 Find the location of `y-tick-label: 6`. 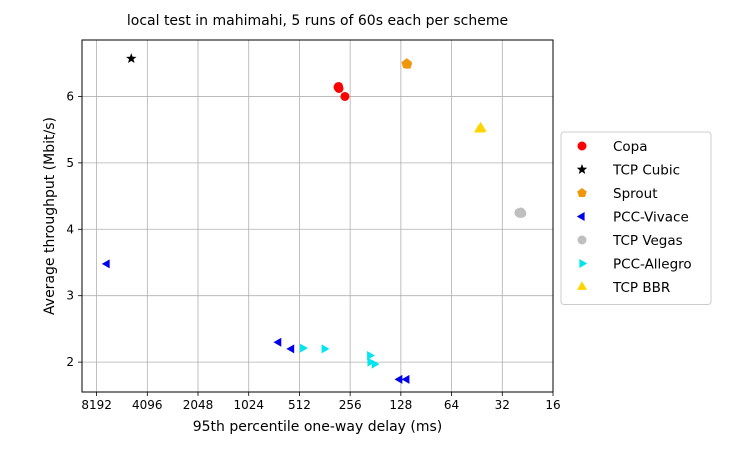

y-tick-label: 6 is located at coordinates (70, 96).